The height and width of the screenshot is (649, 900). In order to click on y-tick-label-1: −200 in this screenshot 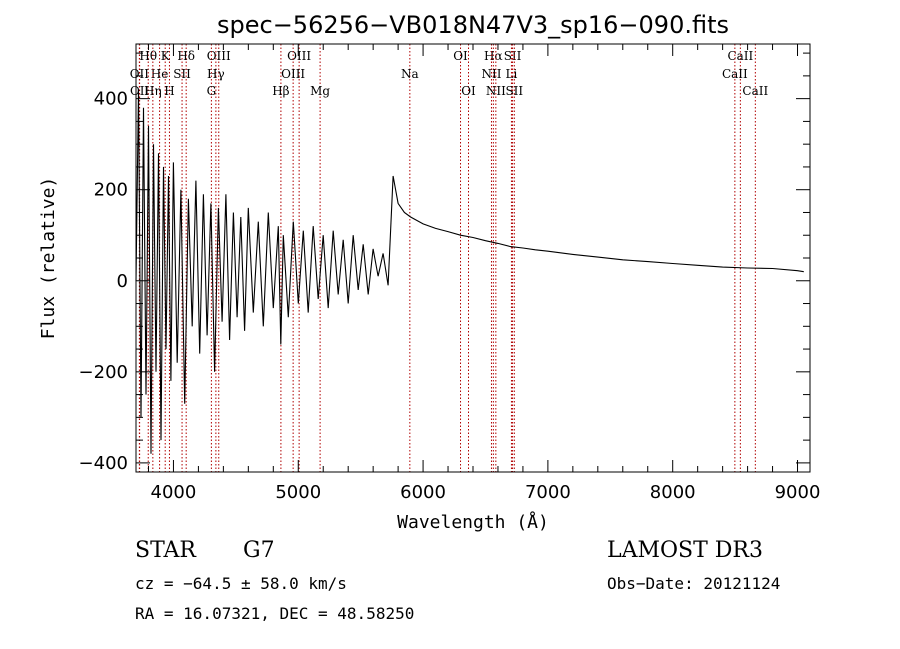, I will do `click(103, 372)`.